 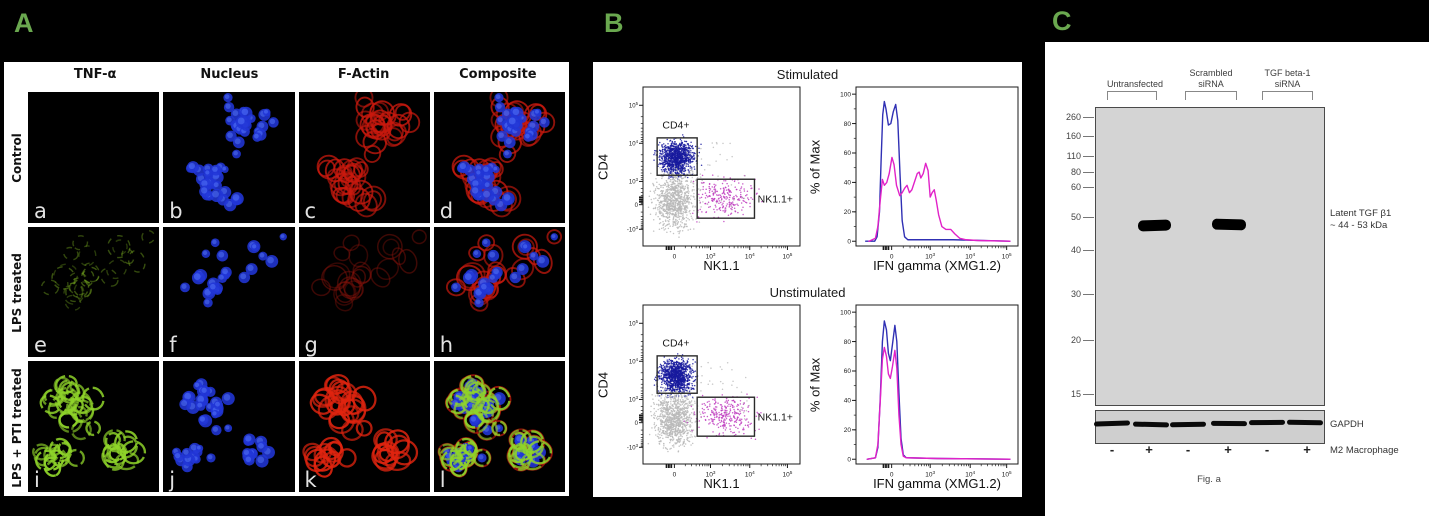 I want to click on mw-marker: 20, so click(x=1070, y=340).